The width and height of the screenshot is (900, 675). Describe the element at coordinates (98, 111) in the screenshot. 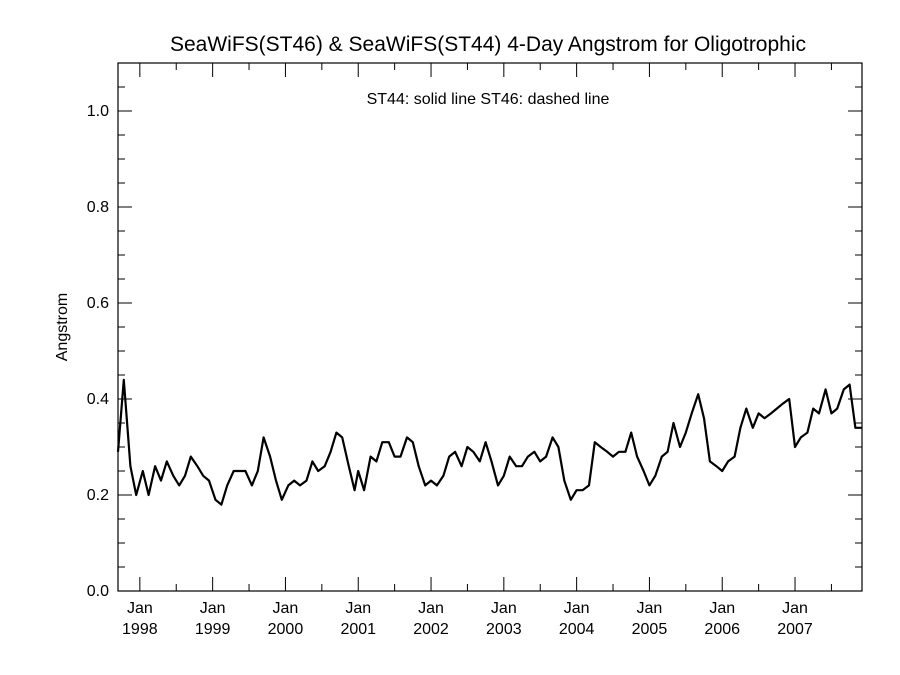

I see `y-tick-label: 1.0` at that location.